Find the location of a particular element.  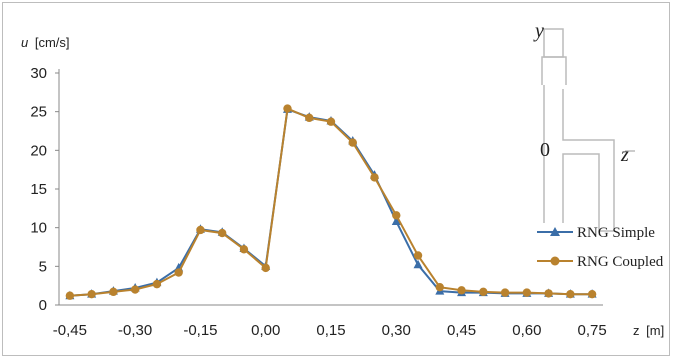

x-tick-labels: -0,45 -0,30 -0,15 0,00 0,15 0,30 0,45 0,60 0,75 is located at coordinates (330, 330).